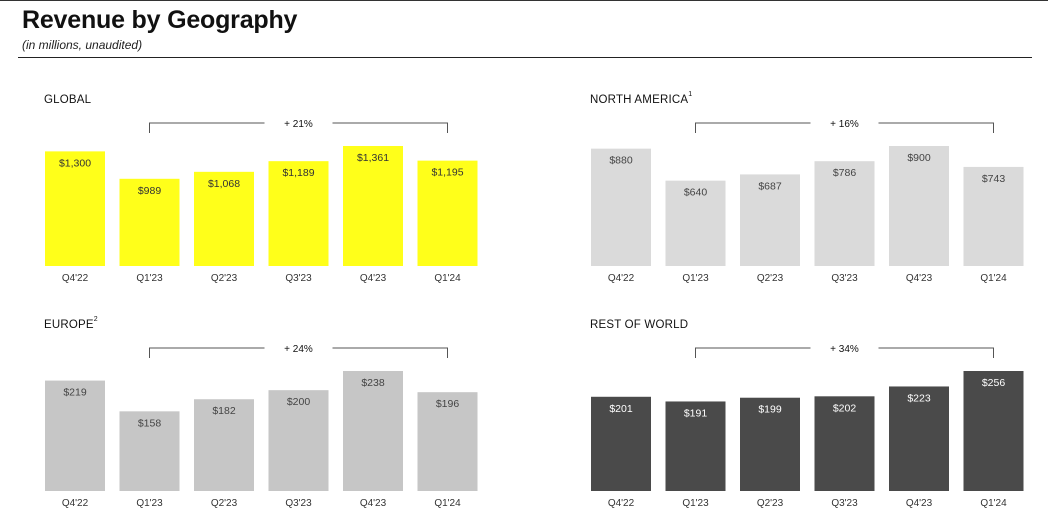  Describe the element at coordinates (224, 411) in the screenshot. I see `bar-value-label: $182` at that location.